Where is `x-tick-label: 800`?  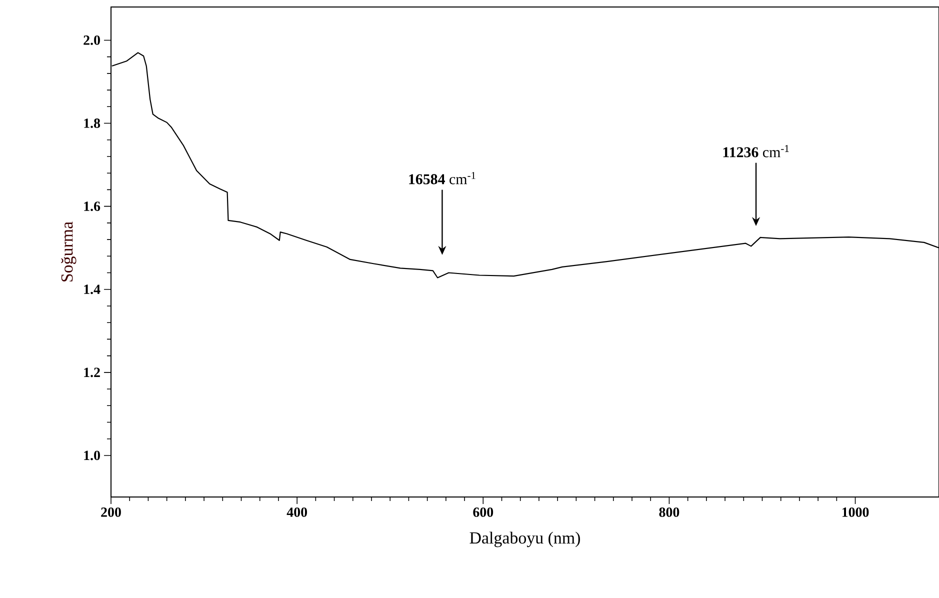 x-tick-label: 800 is located at coordinates (669, 512).